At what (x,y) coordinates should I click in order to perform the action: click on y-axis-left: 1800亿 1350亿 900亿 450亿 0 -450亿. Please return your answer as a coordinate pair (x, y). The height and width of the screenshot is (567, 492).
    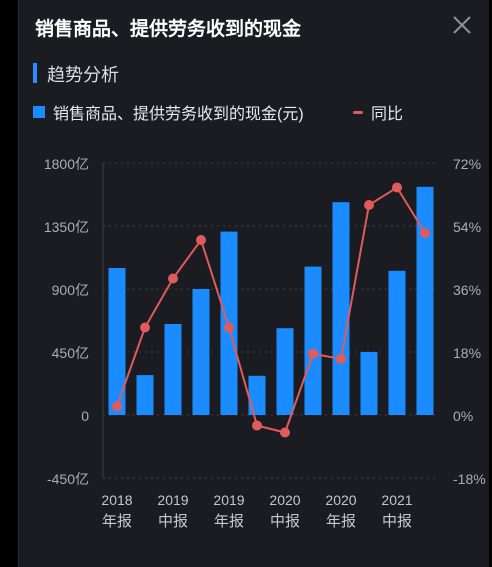
    Looking at the image, I should click on (74, 321).